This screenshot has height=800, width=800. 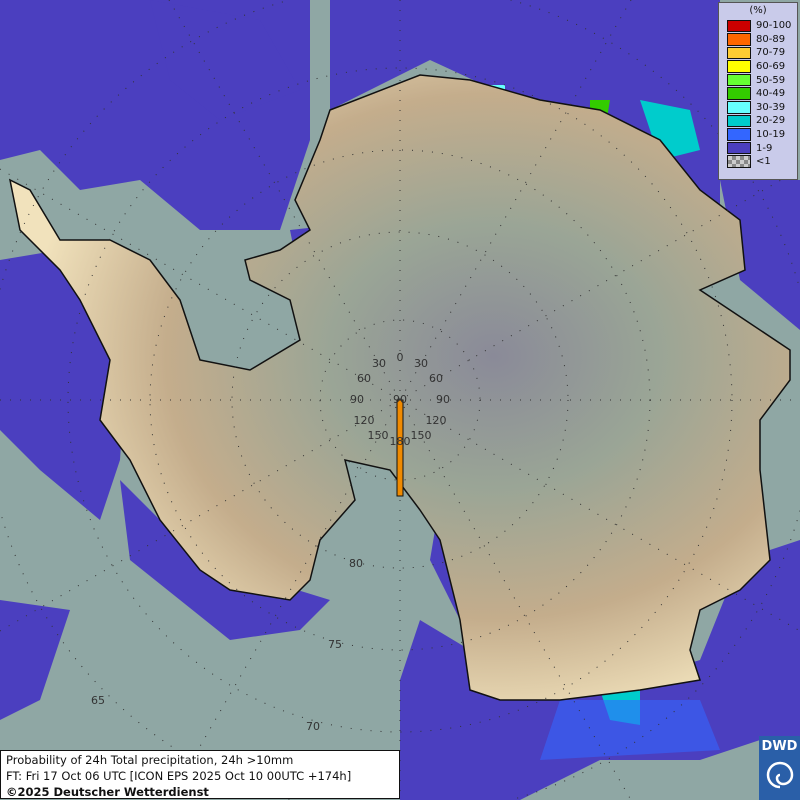 I want to click on legend-item: 50-59, so click(x=758, y=80).